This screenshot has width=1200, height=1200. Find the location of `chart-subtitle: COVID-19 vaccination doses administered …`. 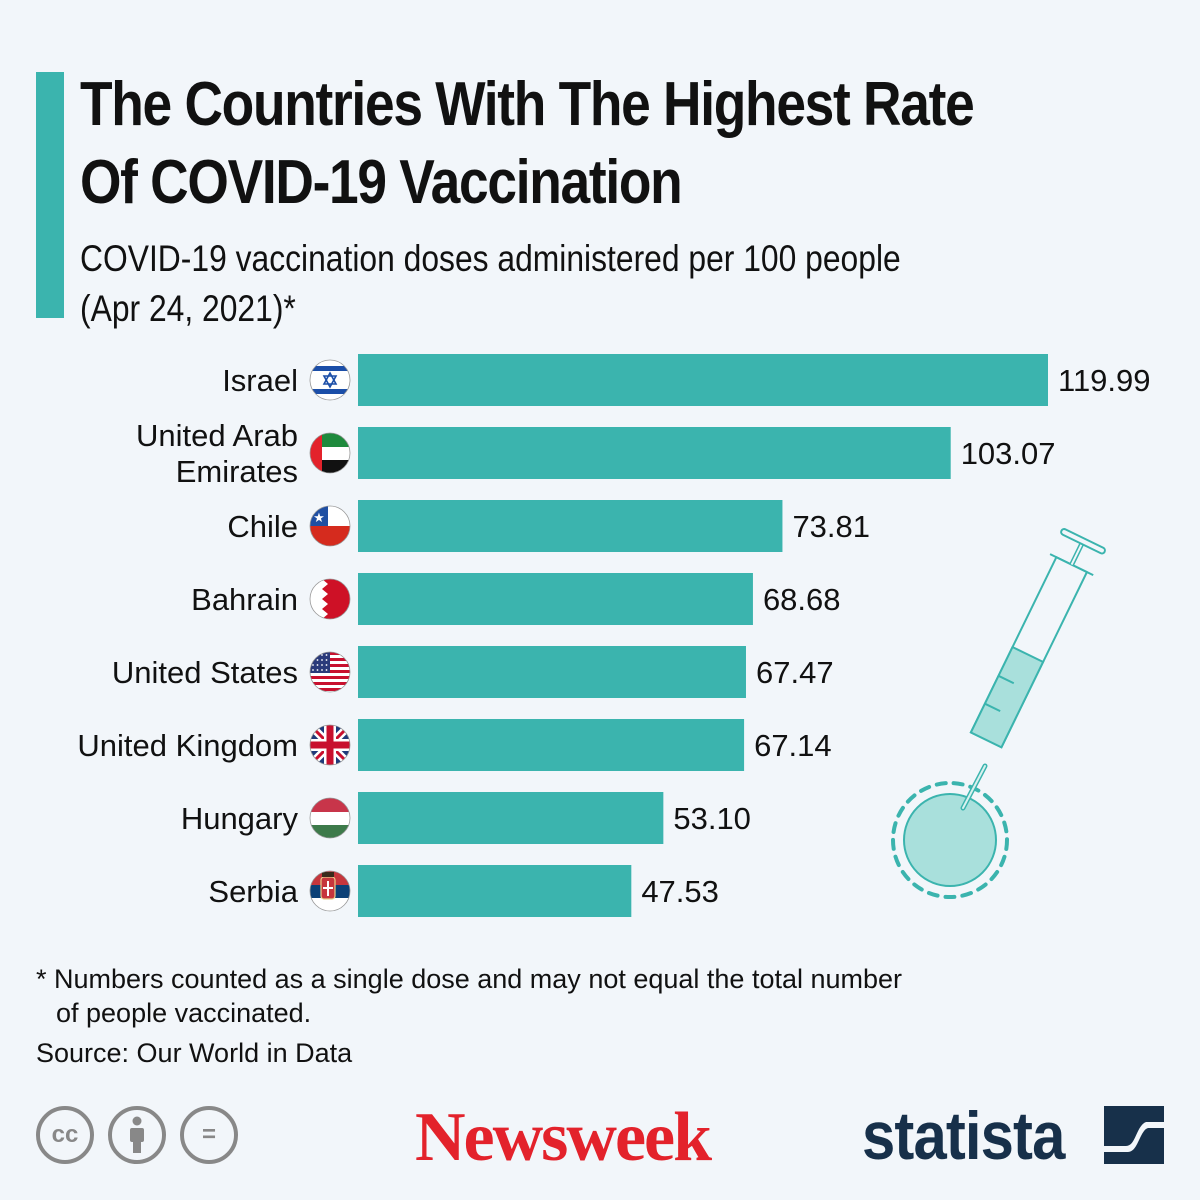

chart-subtitle: COVID-19 vaccination doses administered … is located at coordinates (490, 284).